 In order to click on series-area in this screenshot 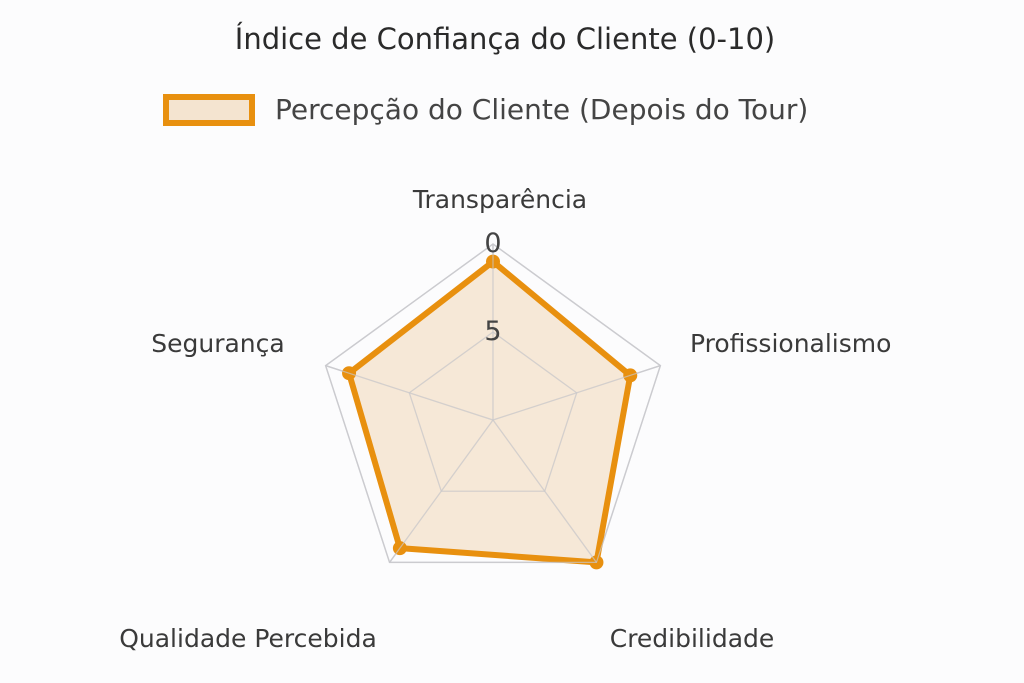, I will do `click(490, 412)`.